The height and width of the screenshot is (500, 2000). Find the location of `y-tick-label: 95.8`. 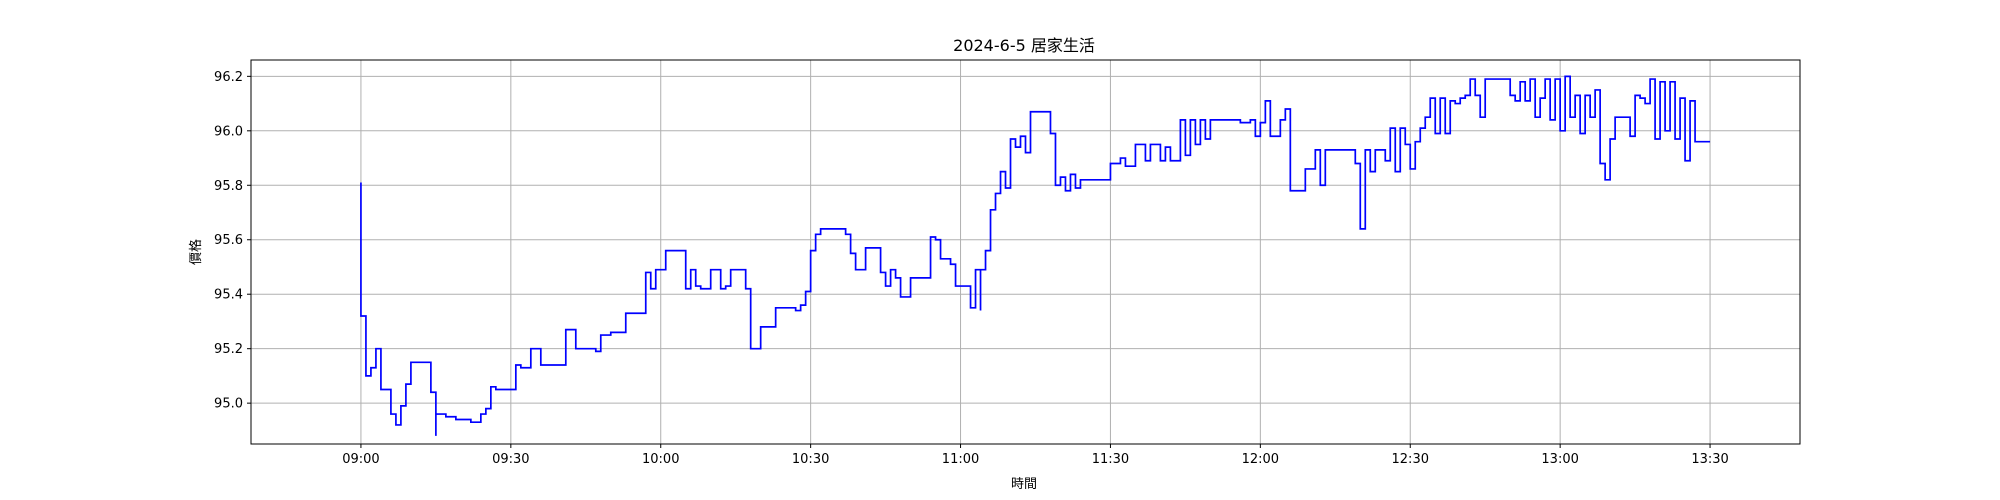

y-tick-label: 95.8 is located at coordinates (228, 186).